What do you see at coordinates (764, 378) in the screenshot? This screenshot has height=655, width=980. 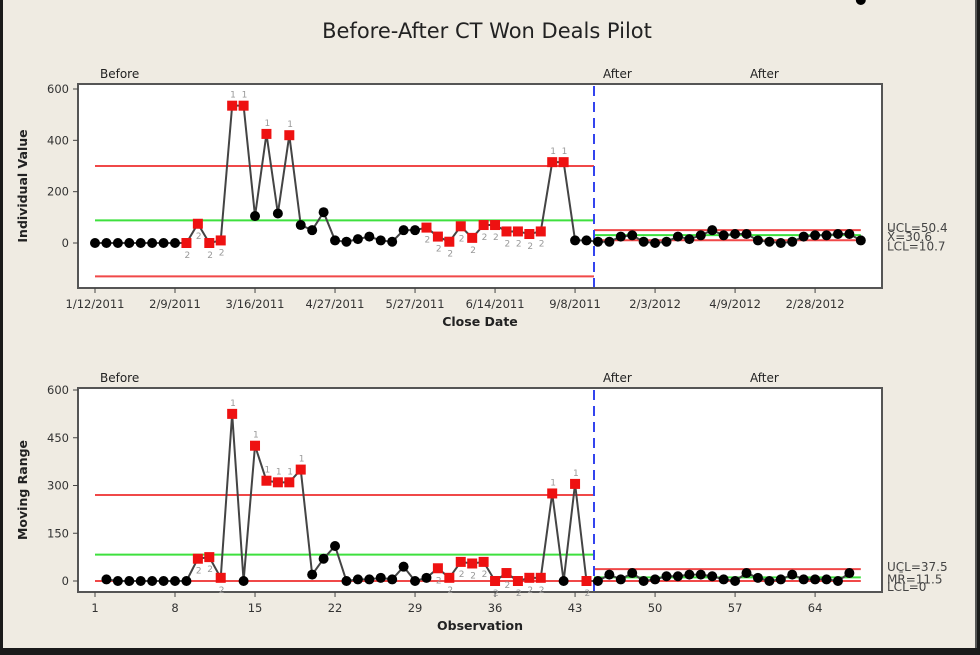 I see `stage-label-after: After` at bounding box center [764, 378].